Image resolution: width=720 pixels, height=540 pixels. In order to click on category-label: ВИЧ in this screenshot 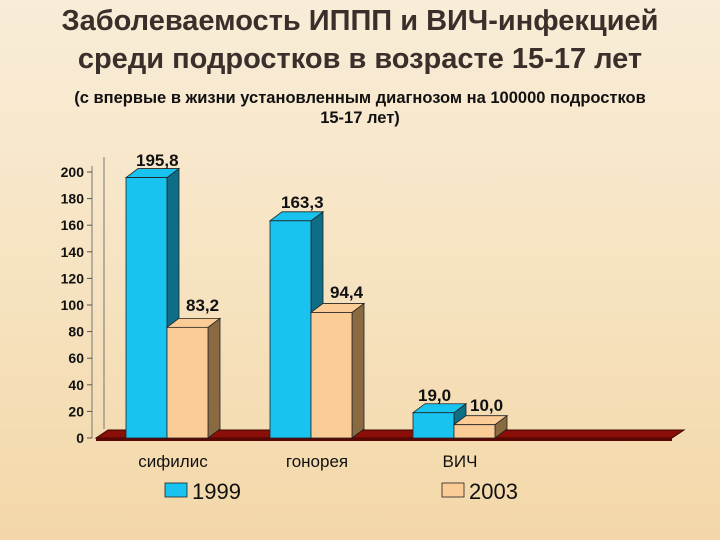, I will do `click(460, 461)`.